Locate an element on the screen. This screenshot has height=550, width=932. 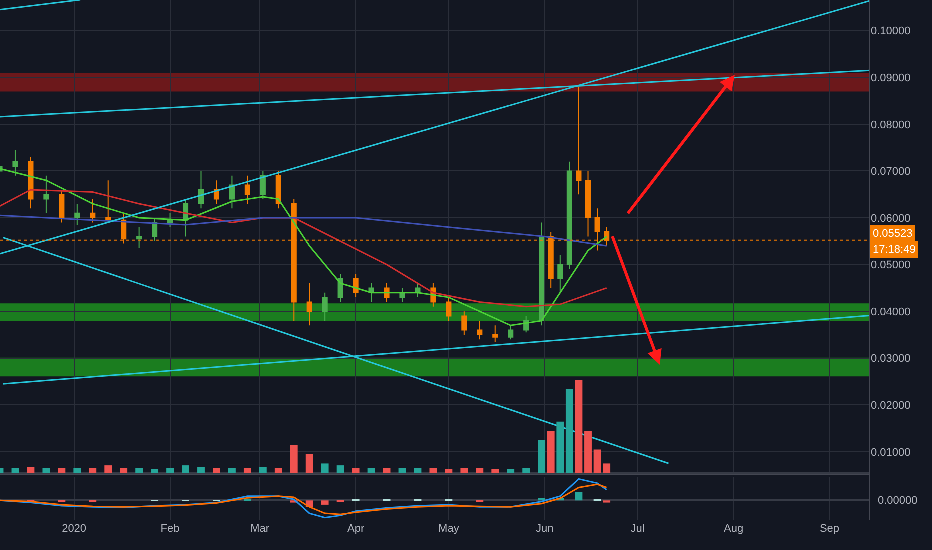
x-tick-label: Jul is located at coordinates (637, 529).